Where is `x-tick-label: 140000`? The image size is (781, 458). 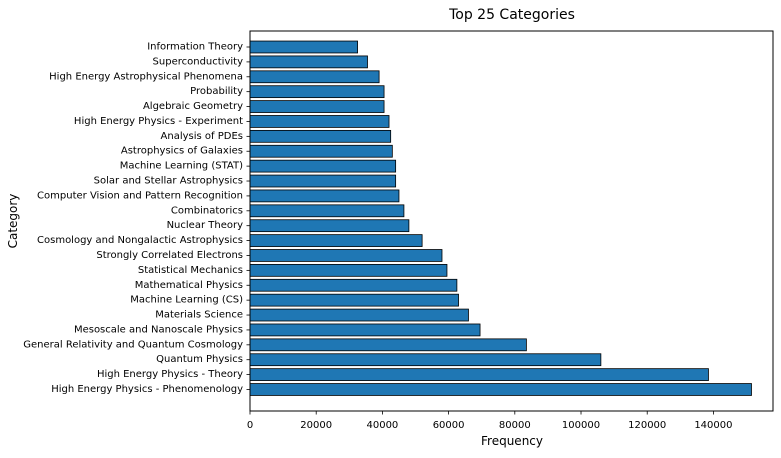 x-tick-label: 140000 is located at coordinates (713, 425).